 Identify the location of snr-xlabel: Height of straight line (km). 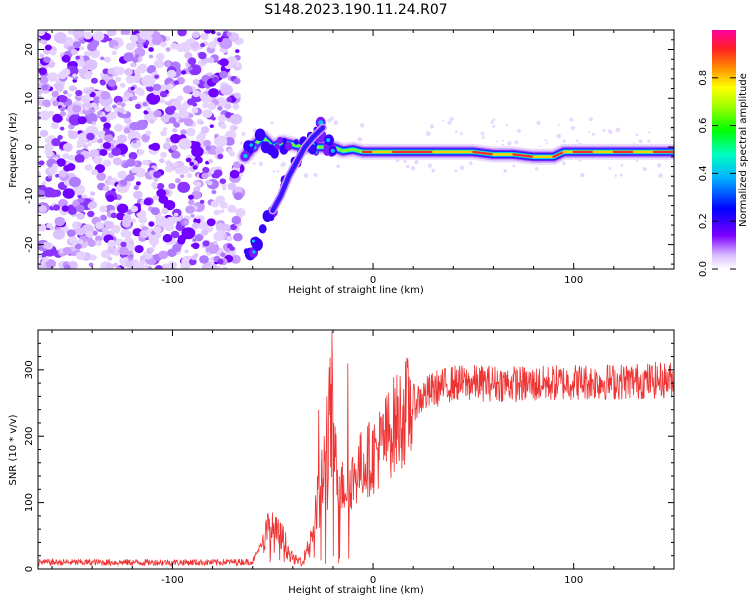
(356, 590).